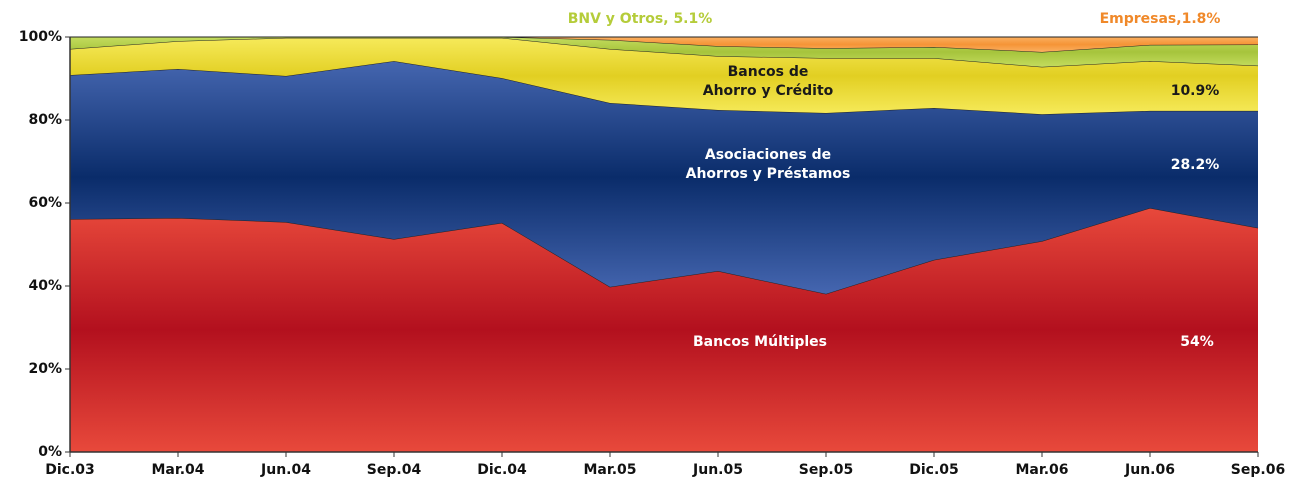 This screenshot has height=492, width=1299. What do you see at coordinates (609, 470) in the screenshot?
I see `x-tick-label: Mar.05` at bounding box center [609, 470].